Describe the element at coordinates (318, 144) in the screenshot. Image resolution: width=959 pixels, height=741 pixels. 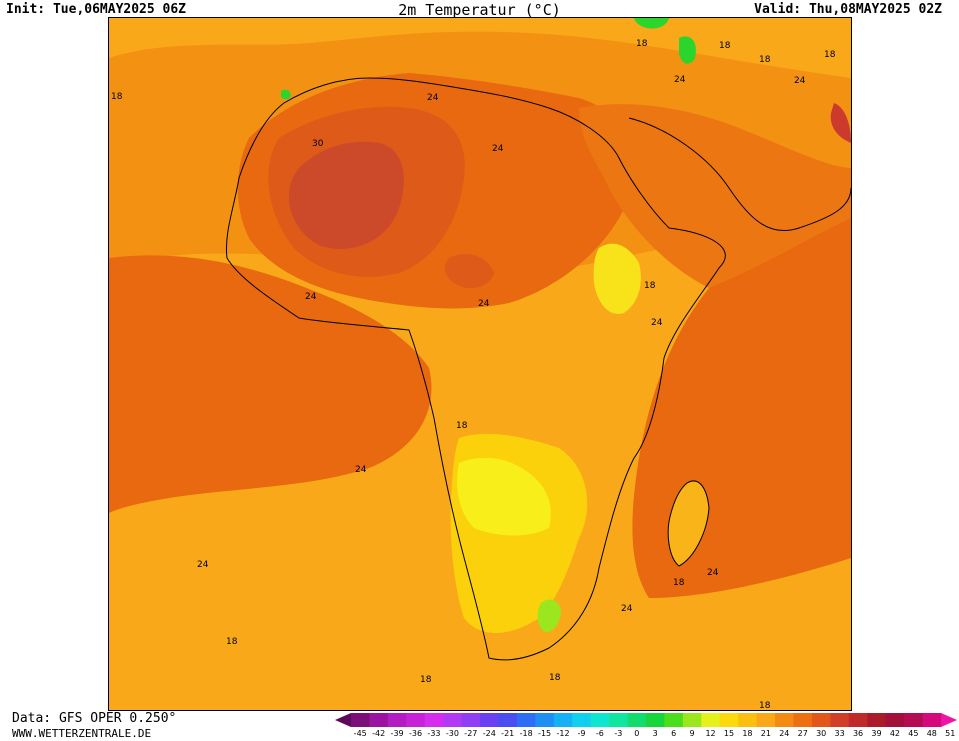
I see `isotherm-label: 30` at that location.